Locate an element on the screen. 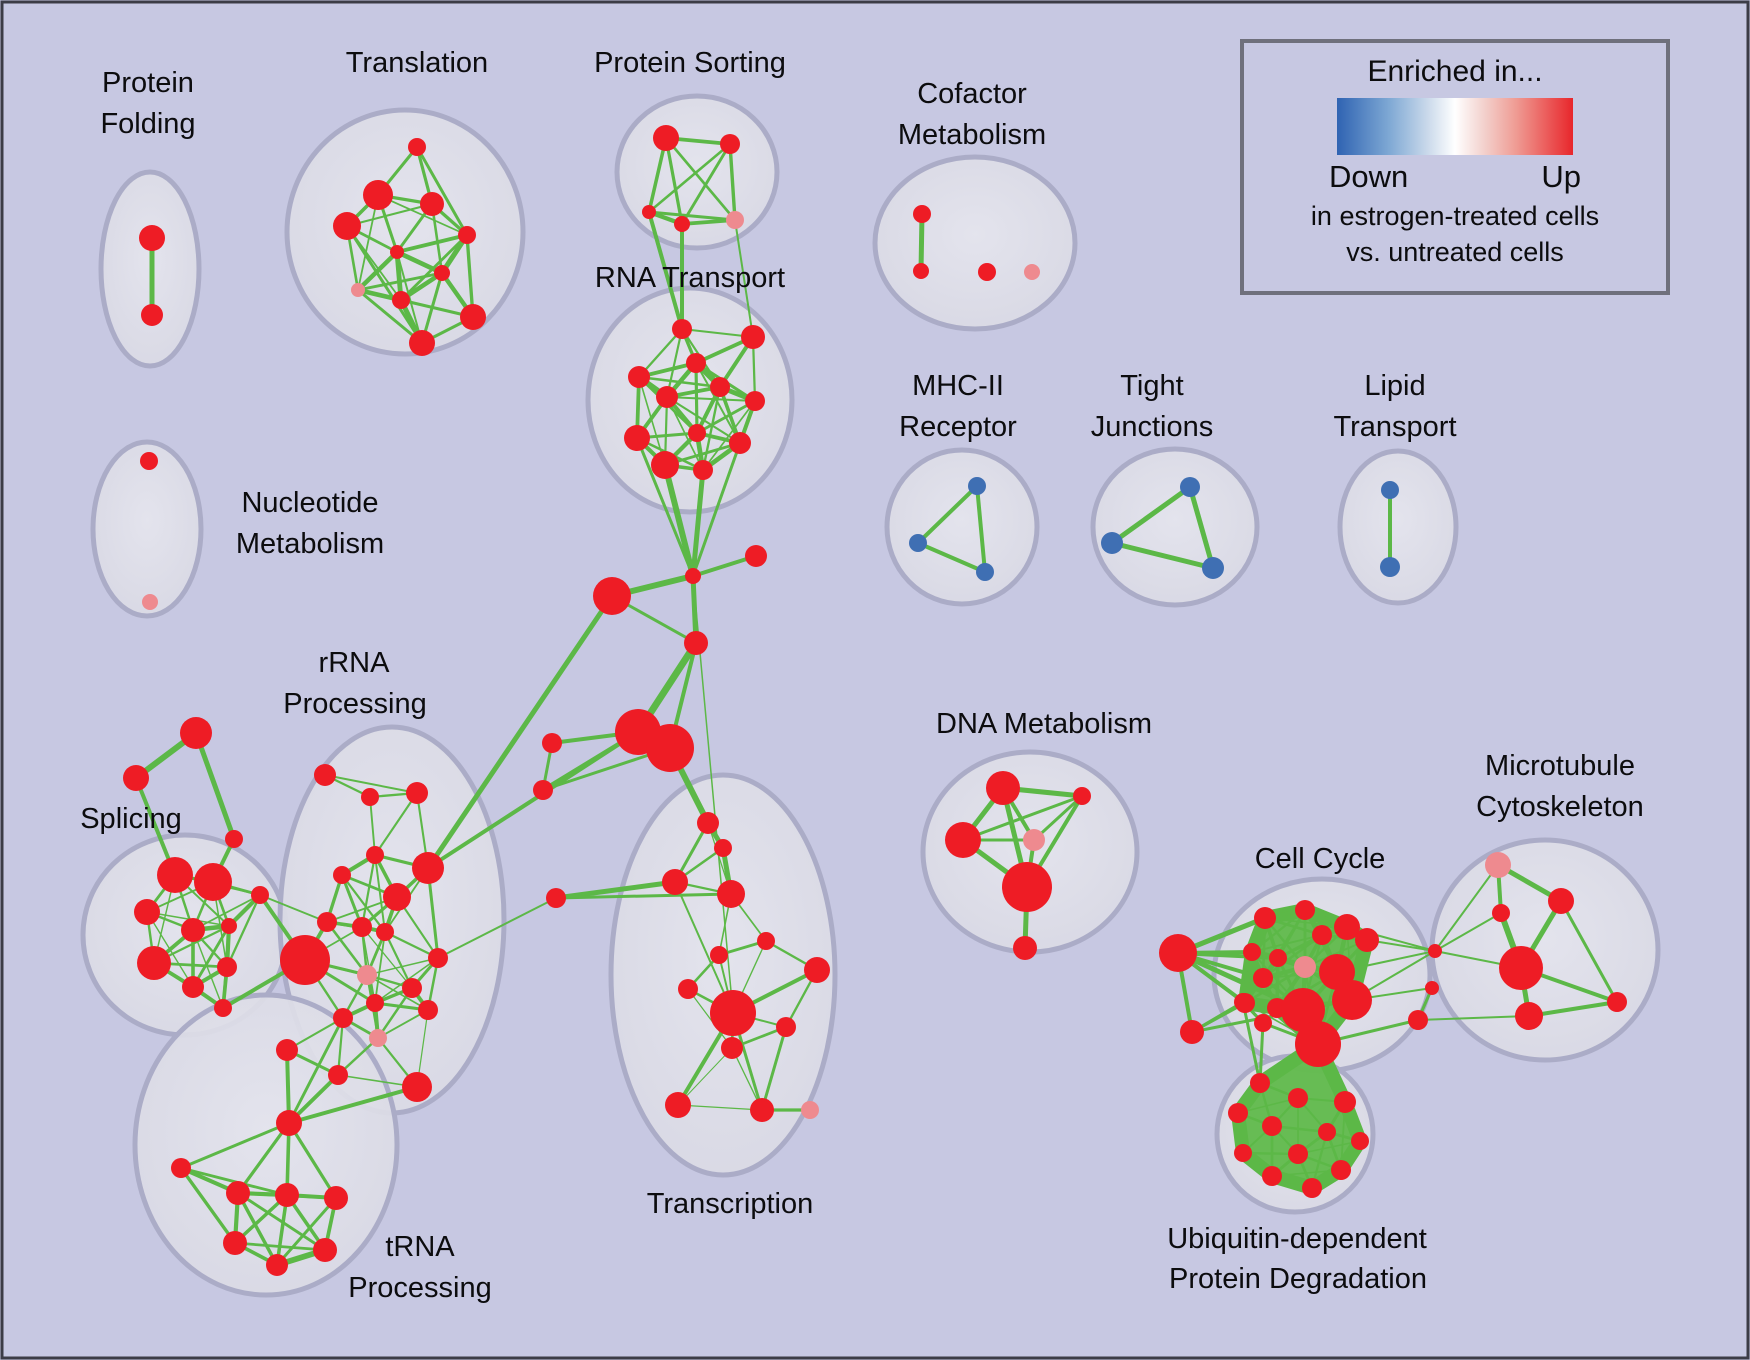 Image resolution: width=1750 pixels, height=1360 pixels. gene-set-node-tj1 is located at coordinates (1112, 543).